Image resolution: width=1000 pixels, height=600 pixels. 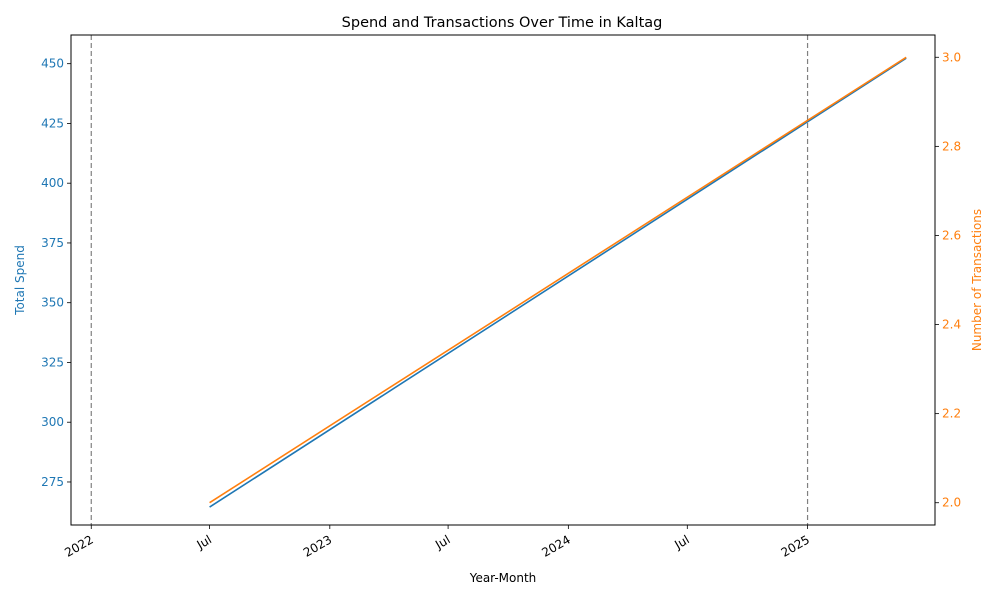 I want to click on left-tick-label: 375, so click(x=52, y=243).